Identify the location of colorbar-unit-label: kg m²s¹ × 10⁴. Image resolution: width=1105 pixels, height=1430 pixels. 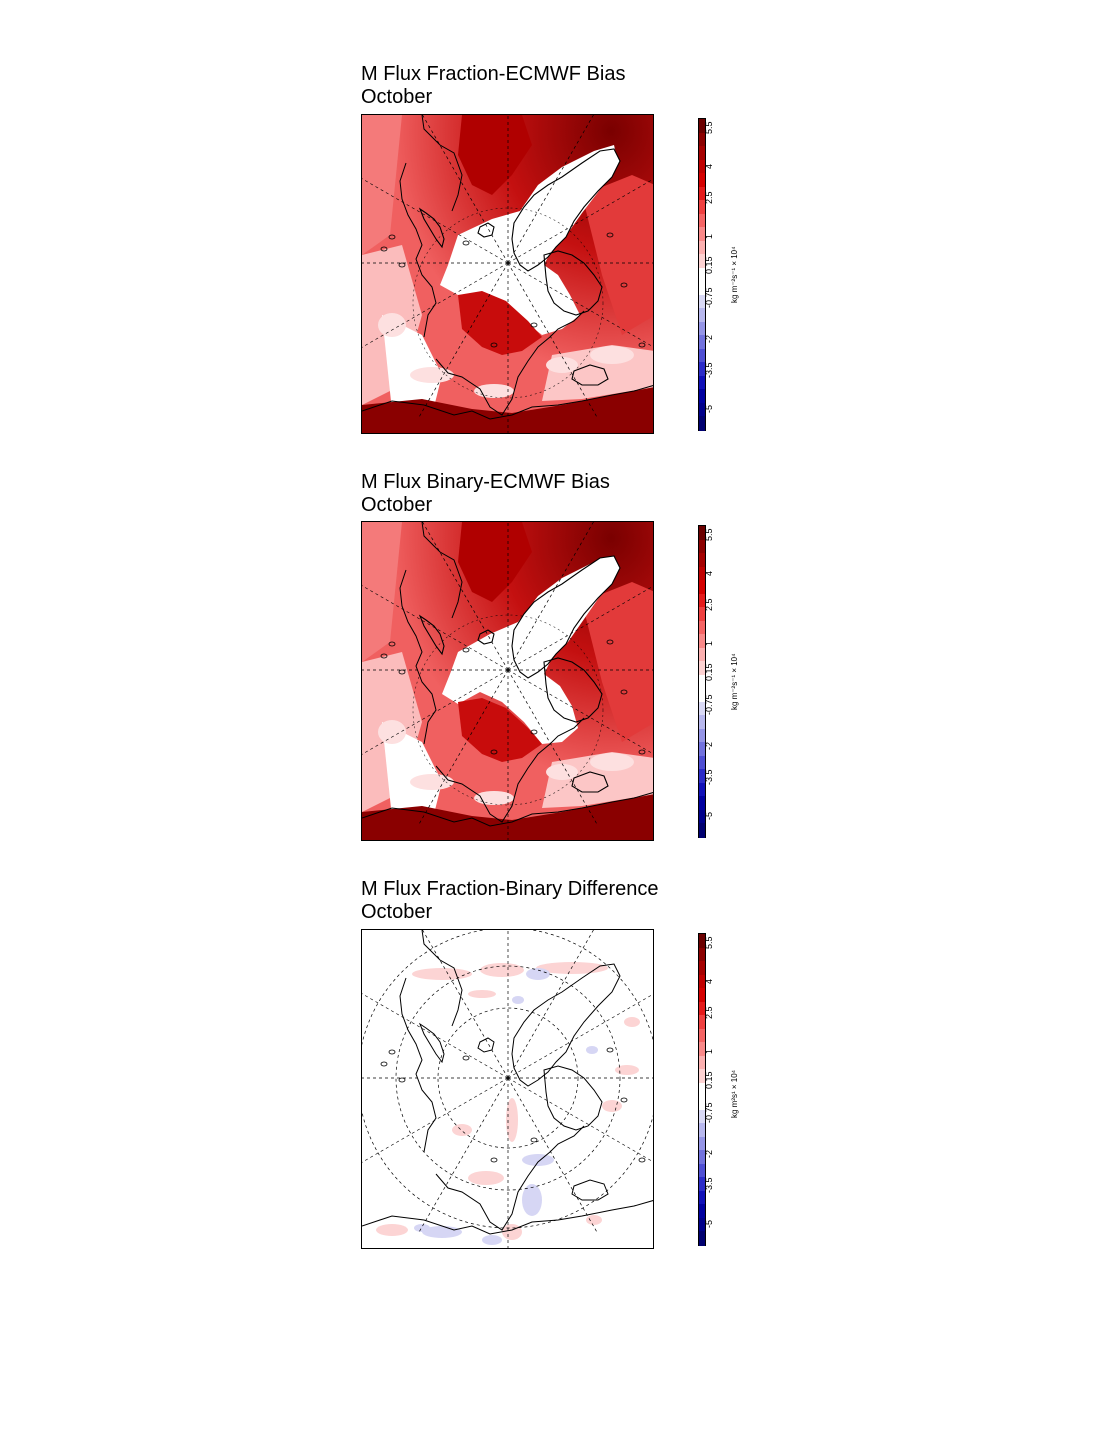
(734, 1093).